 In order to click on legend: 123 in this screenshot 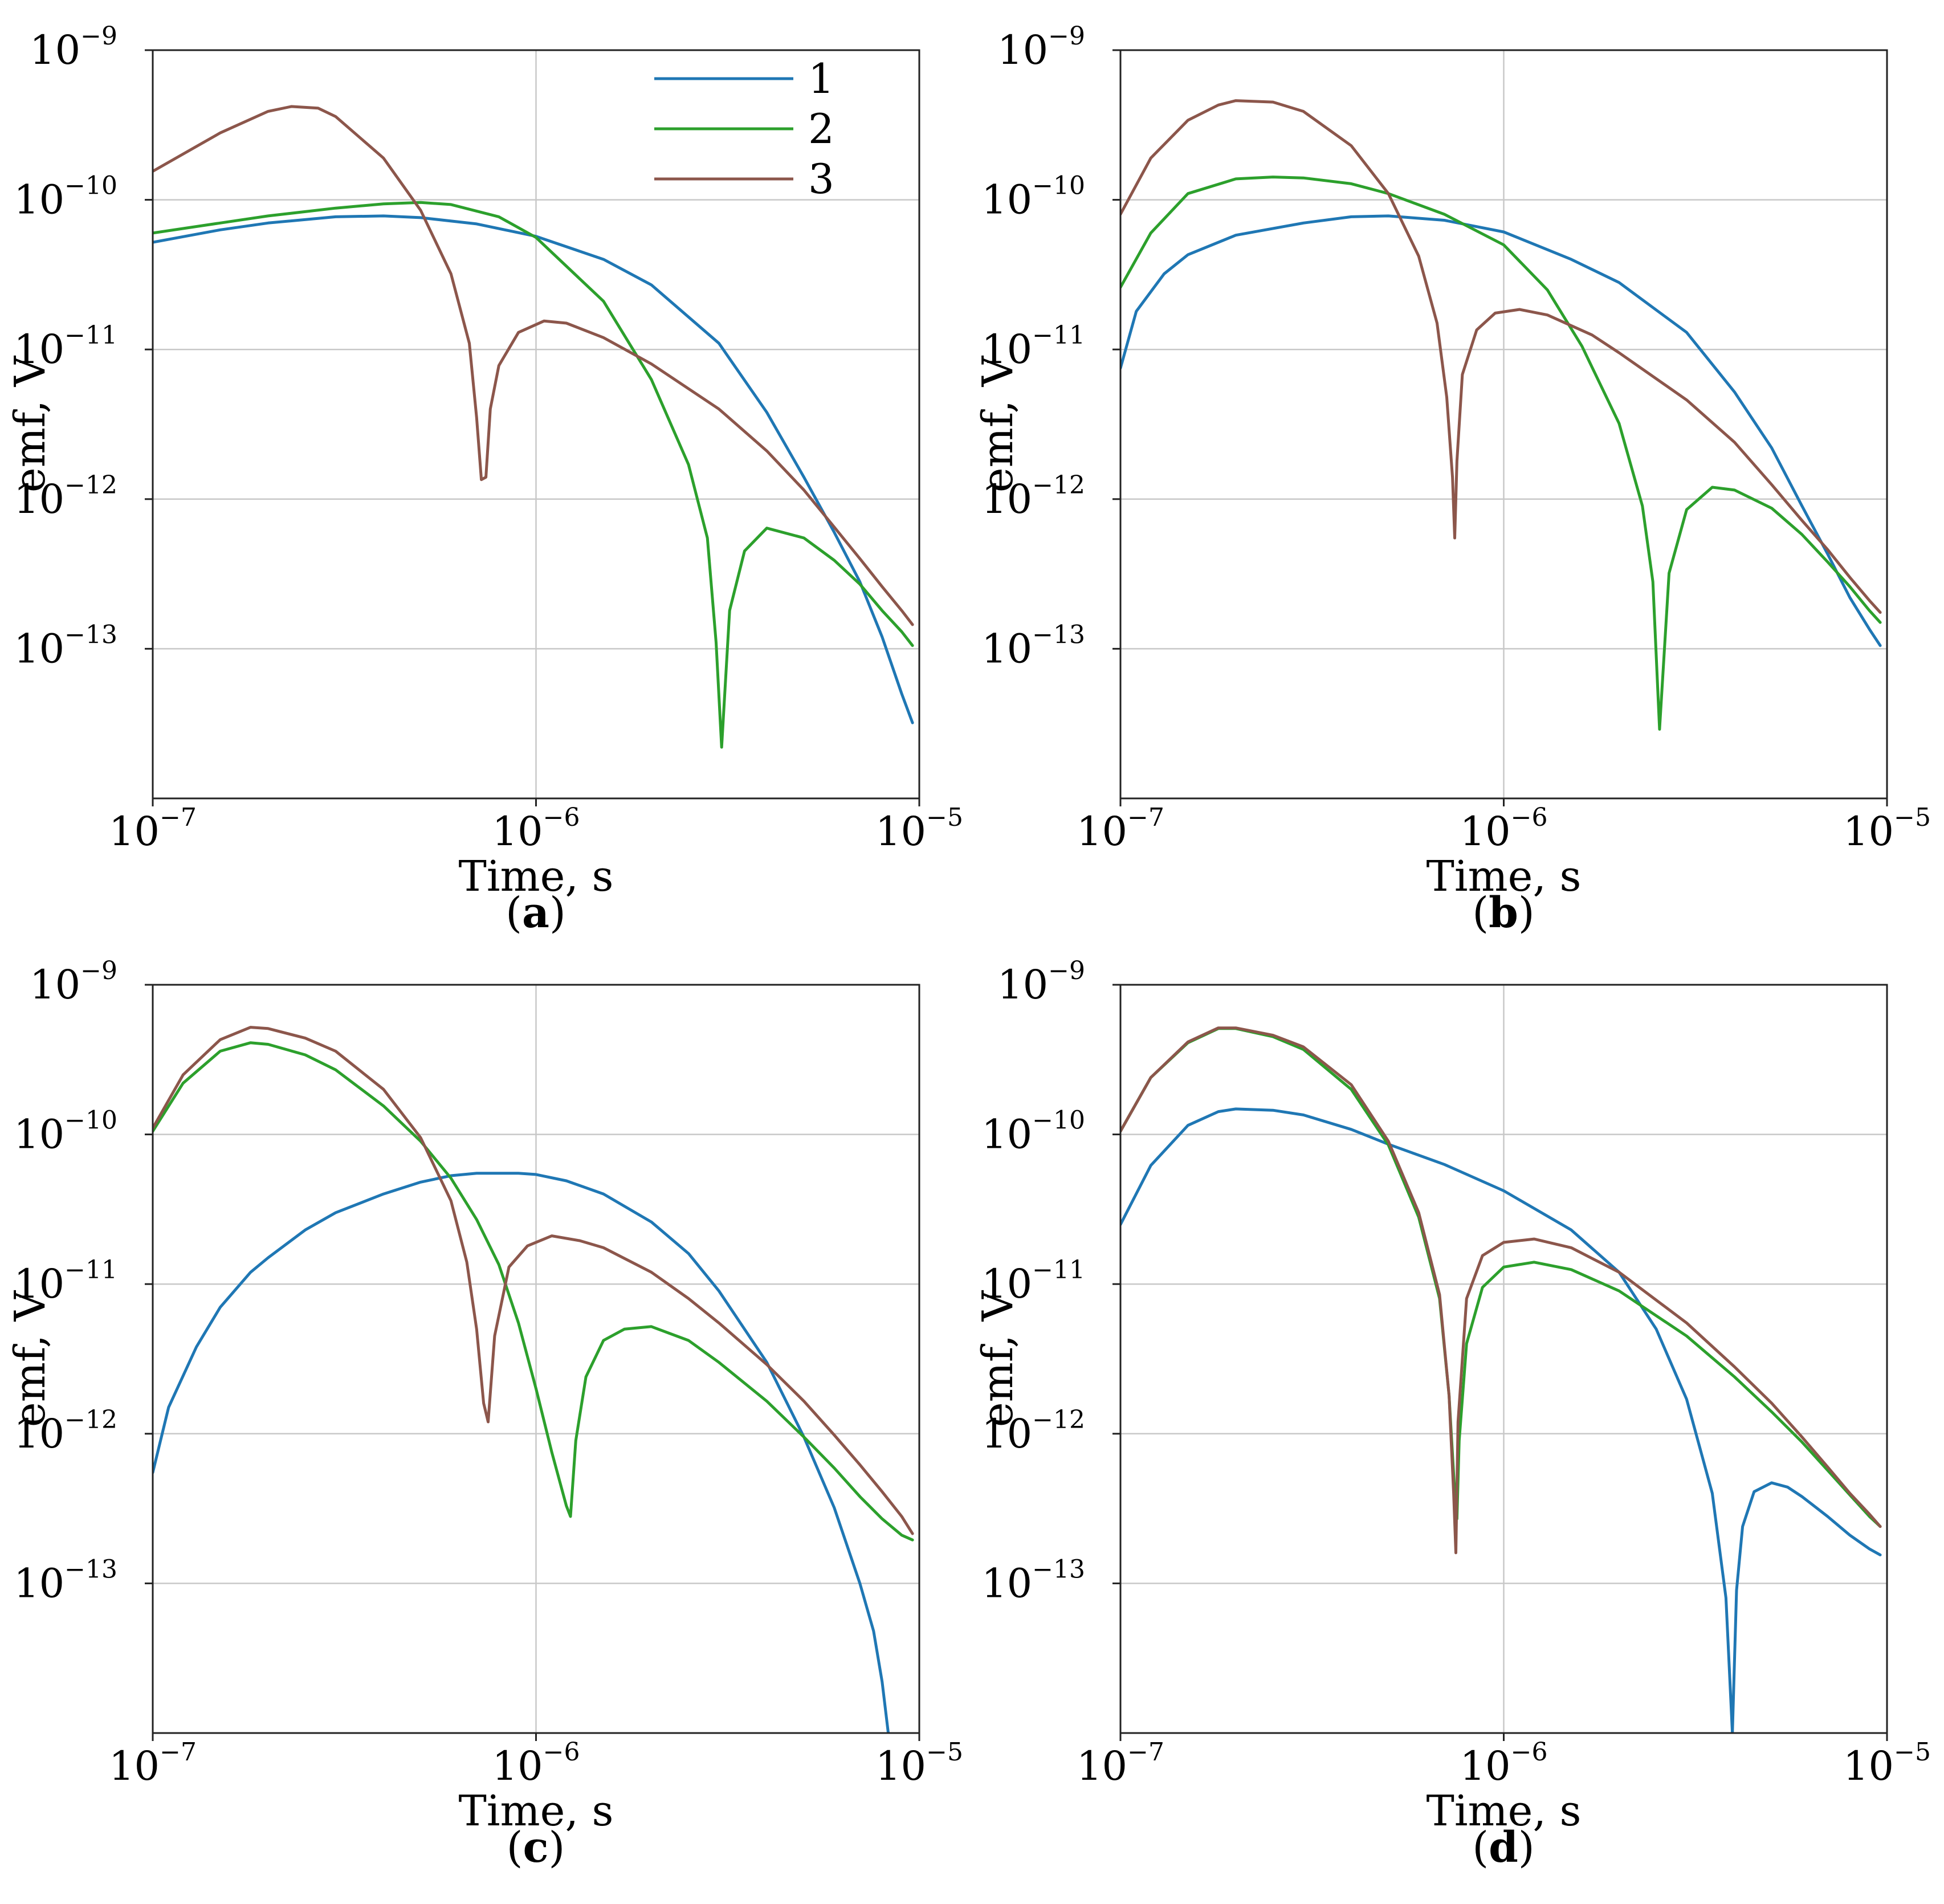, I will do `click(744, 129)`.